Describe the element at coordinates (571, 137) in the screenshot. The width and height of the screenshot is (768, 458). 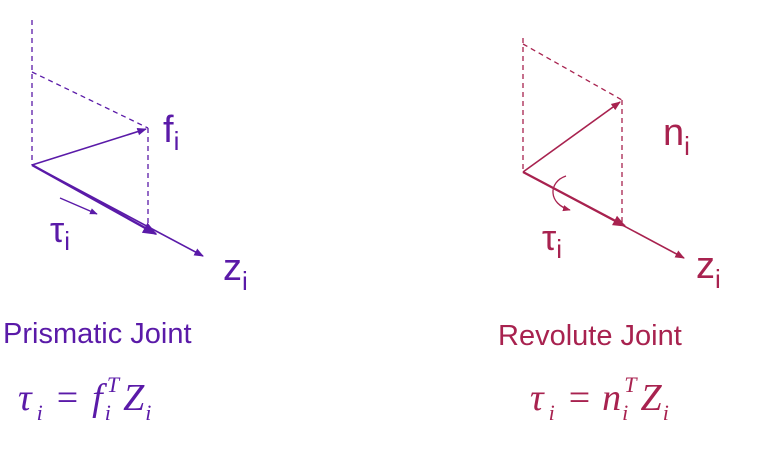
I see `moment-vector-arrow` at that location.